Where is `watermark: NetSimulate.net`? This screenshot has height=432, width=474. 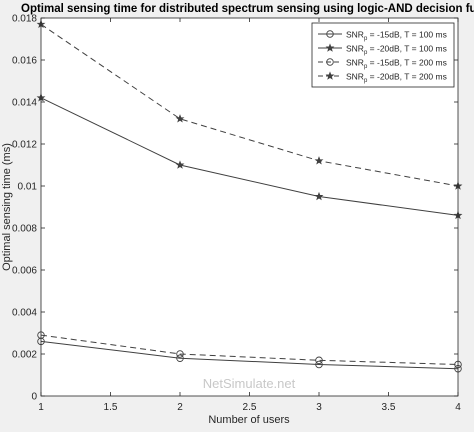 watermark: NetSimulate.net is located at coordinates (249, 383).